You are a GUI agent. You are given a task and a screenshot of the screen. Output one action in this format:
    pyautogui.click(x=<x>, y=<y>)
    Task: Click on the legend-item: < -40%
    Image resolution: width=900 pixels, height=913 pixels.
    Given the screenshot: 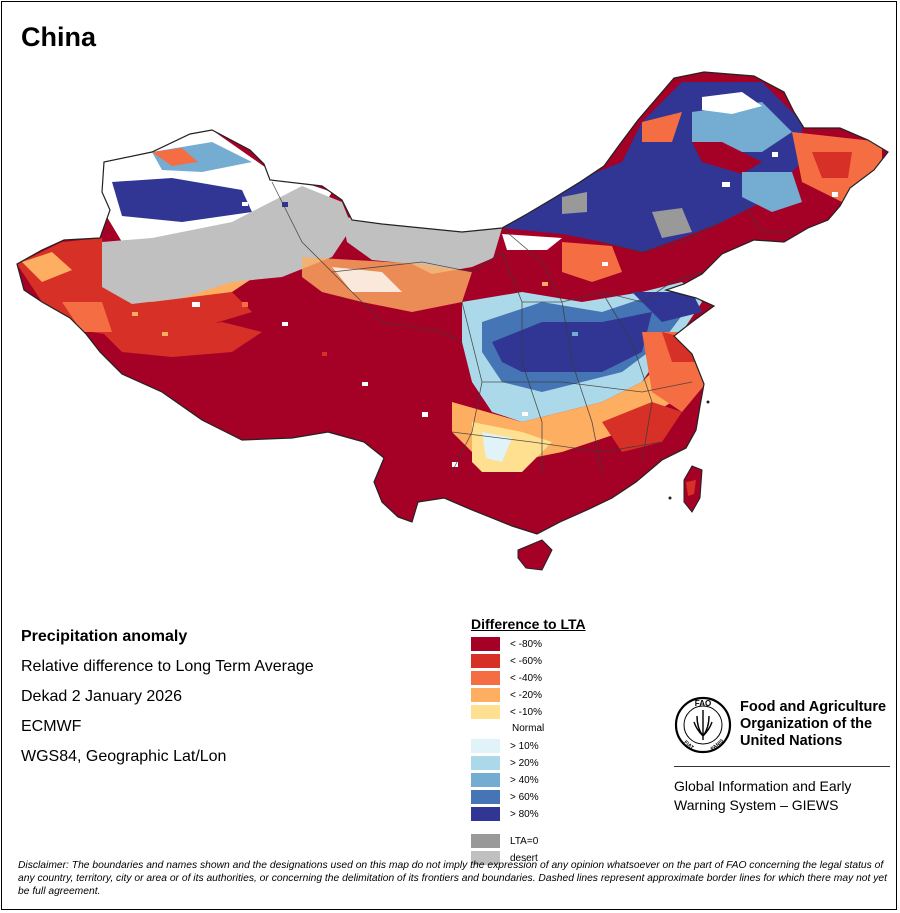 What is the action you would take?
    pyautogui.click(x=506, y=678)
    